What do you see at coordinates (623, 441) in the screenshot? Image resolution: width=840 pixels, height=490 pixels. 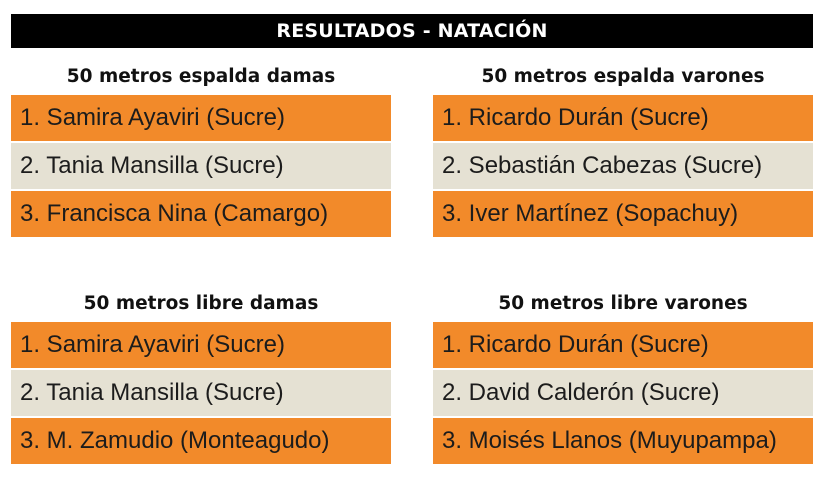 I see `result-row-third: 3. Moisés Llanos (Muyupampa)` at bounding box center [623, 441].